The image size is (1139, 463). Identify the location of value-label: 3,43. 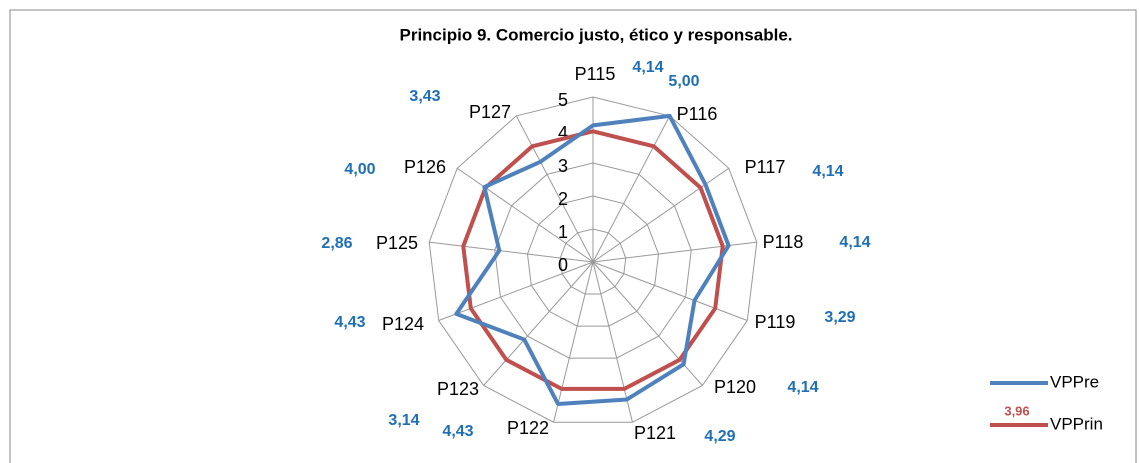
(424, 96).